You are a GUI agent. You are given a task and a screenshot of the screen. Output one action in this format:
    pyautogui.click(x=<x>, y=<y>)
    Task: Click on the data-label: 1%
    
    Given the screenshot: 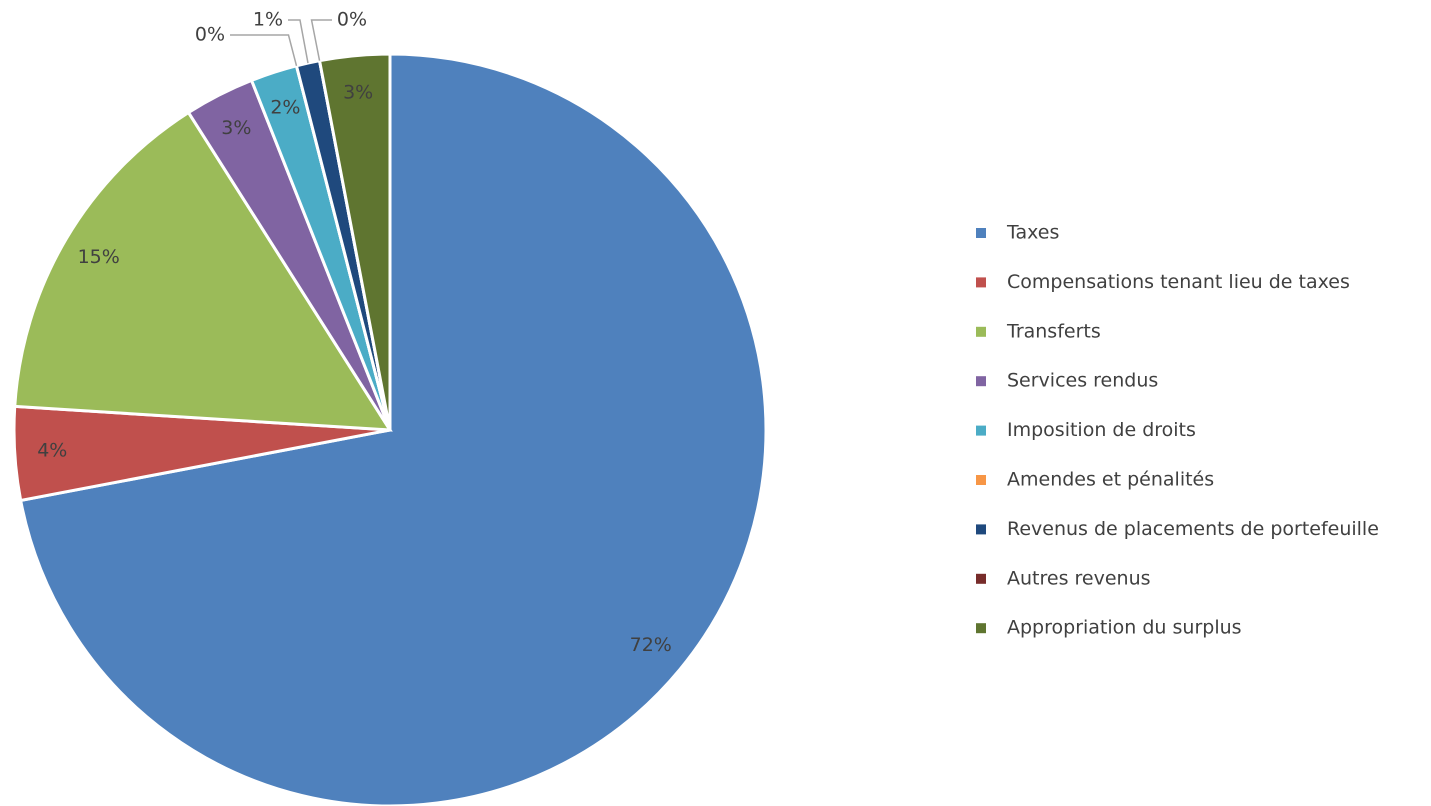 What is the action you would take?
    pyautogui.click(x=268, y=20)
    